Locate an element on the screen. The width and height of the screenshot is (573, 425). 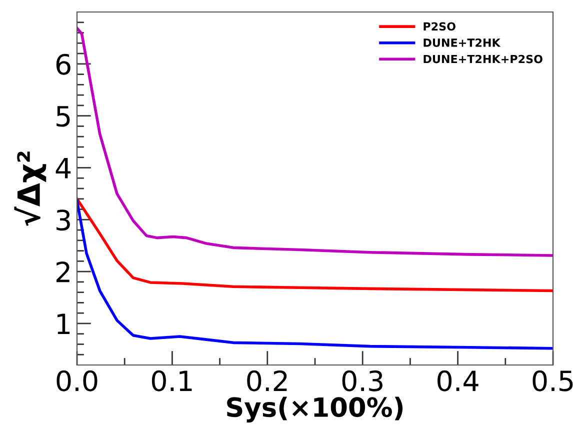
y-tick-label: 6 is located at coordinates (63, 64).